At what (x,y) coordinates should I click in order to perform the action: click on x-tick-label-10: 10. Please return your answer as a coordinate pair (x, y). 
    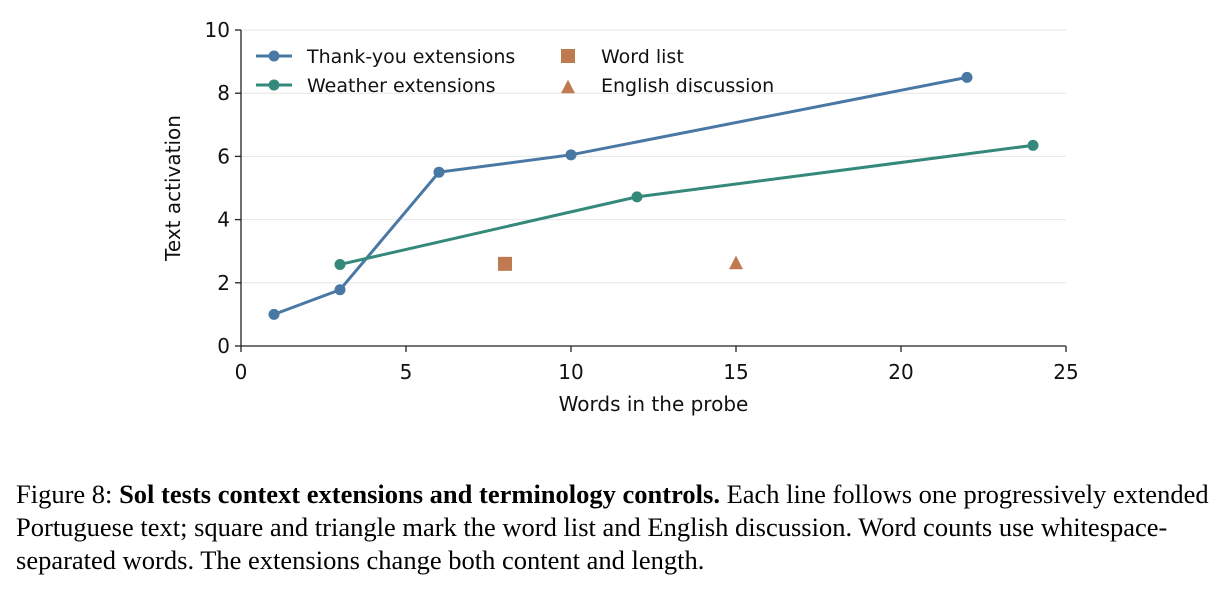
    Looking at the image, I should click on (570, 372).